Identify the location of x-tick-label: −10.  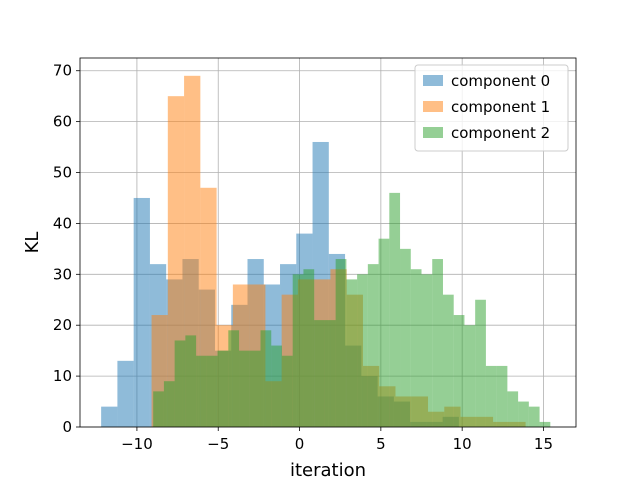
(137, 444).